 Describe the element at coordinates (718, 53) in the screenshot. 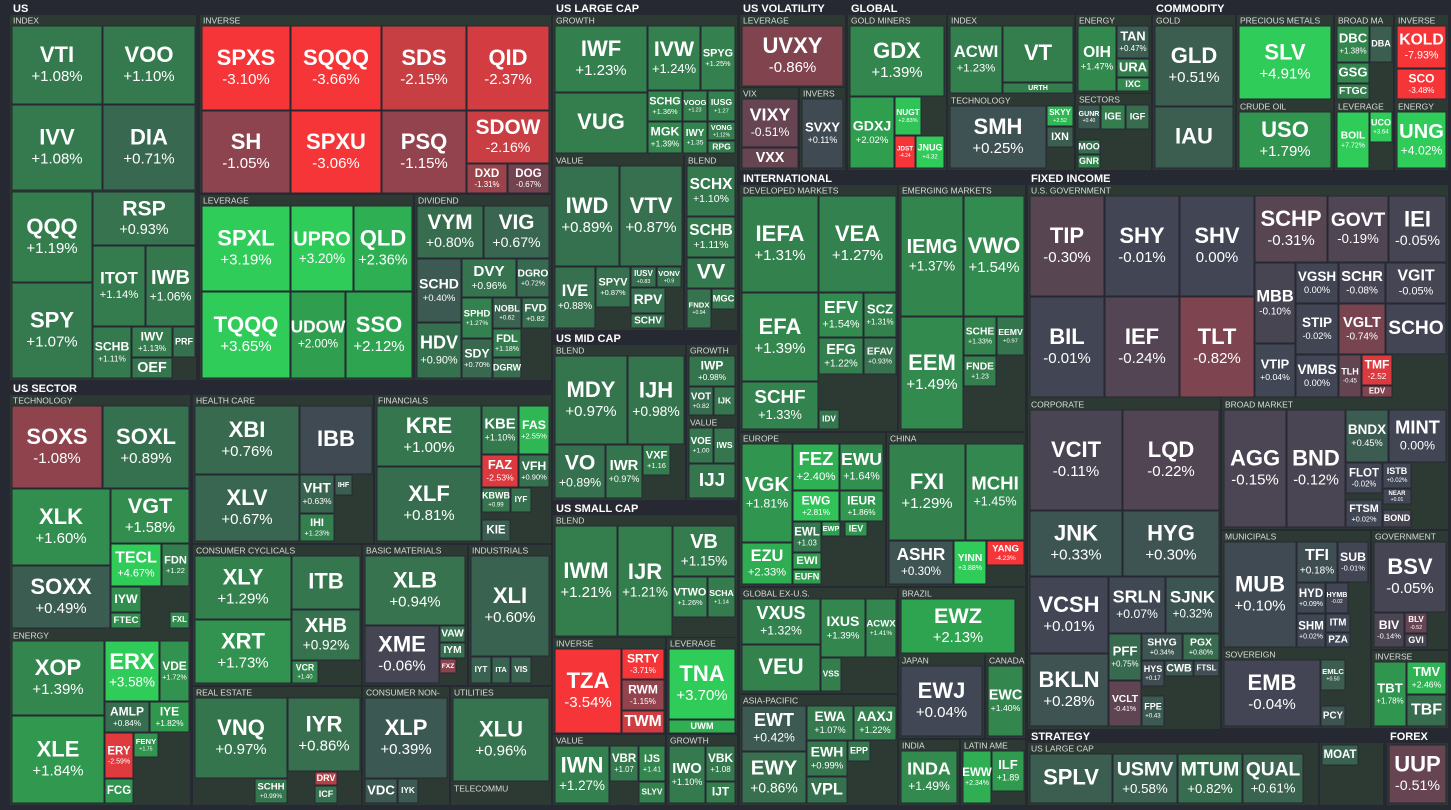

I see `ticker: SPYG` at that location.